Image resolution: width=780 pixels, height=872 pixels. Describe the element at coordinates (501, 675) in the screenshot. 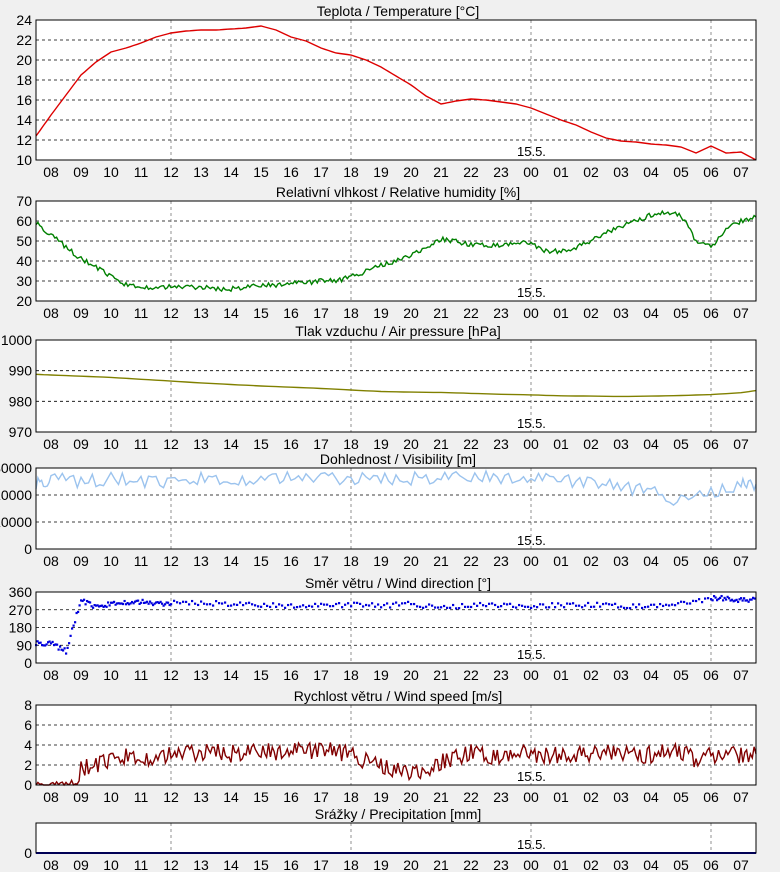

I see `x-tick-label: 23` at that location.